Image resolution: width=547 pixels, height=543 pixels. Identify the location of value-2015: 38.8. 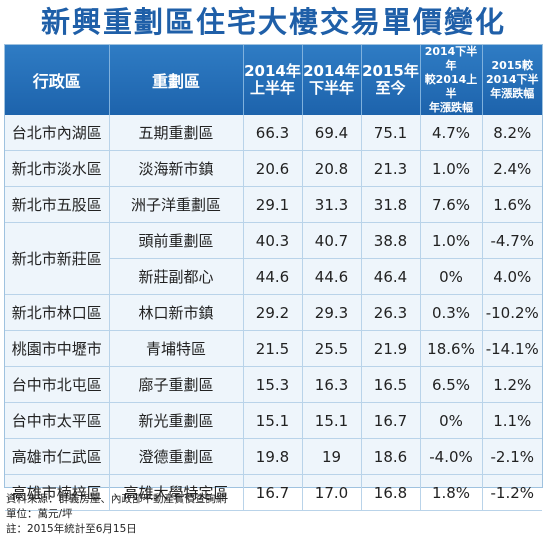
(391, 240).